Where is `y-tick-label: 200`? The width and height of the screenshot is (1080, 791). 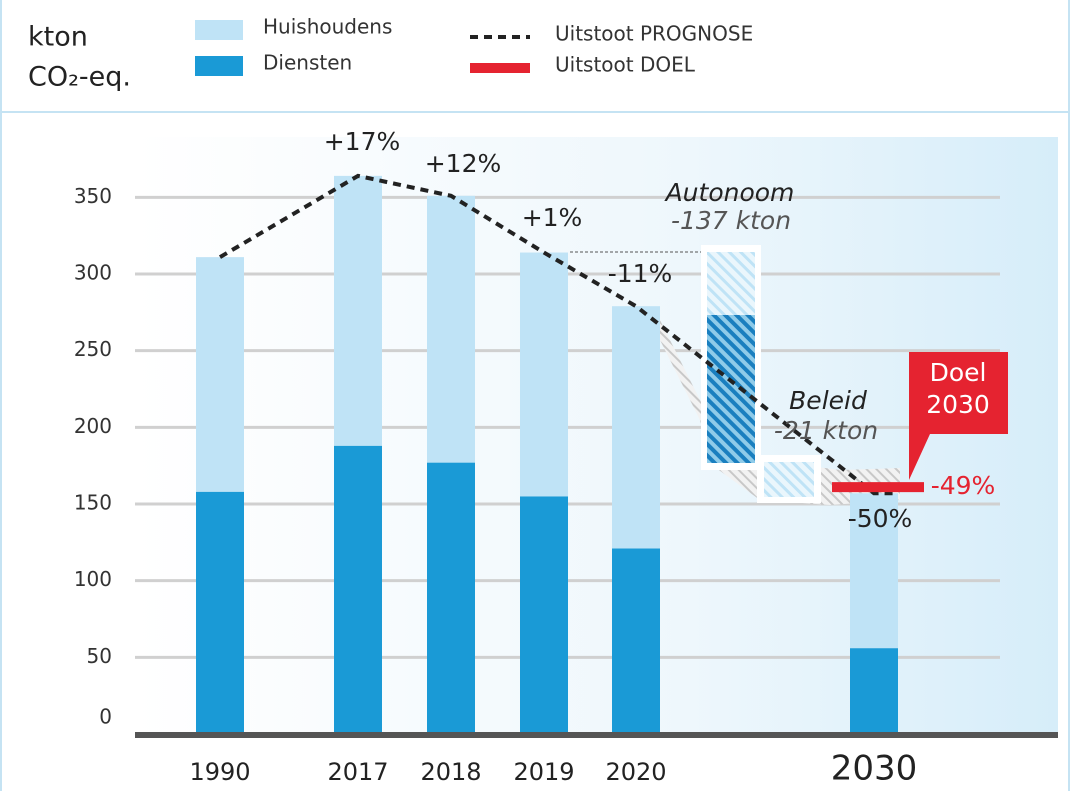 y-tick-label: 200 is located at coordinates (93, 426).